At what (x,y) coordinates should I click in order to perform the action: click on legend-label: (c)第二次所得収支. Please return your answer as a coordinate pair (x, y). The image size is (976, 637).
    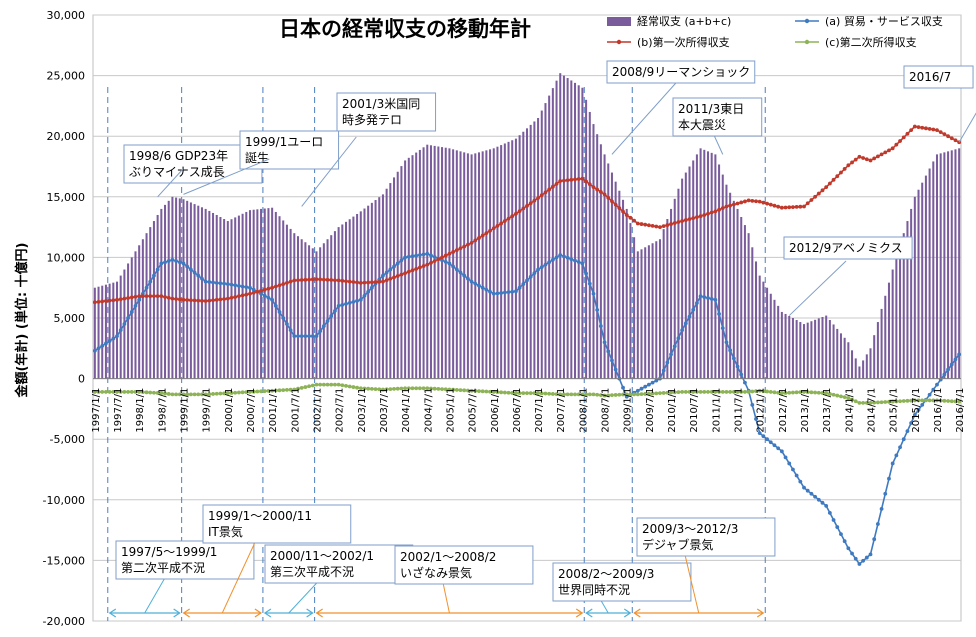
    Looking at the image, I should click on (871, 42).